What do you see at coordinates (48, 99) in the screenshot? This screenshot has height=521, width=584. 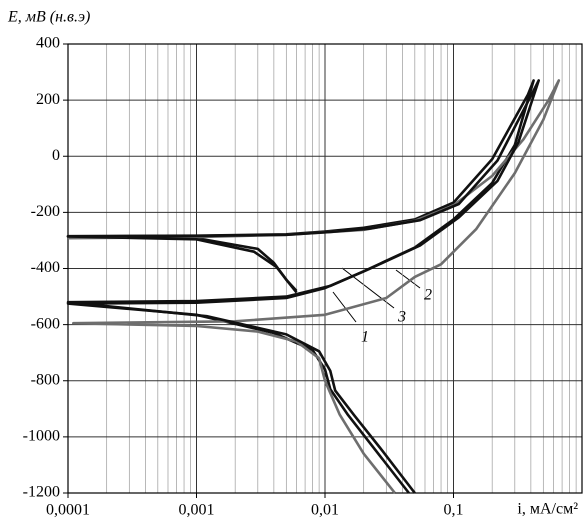 I see `y-tick-label: 200` at bounding box center [48, 99].